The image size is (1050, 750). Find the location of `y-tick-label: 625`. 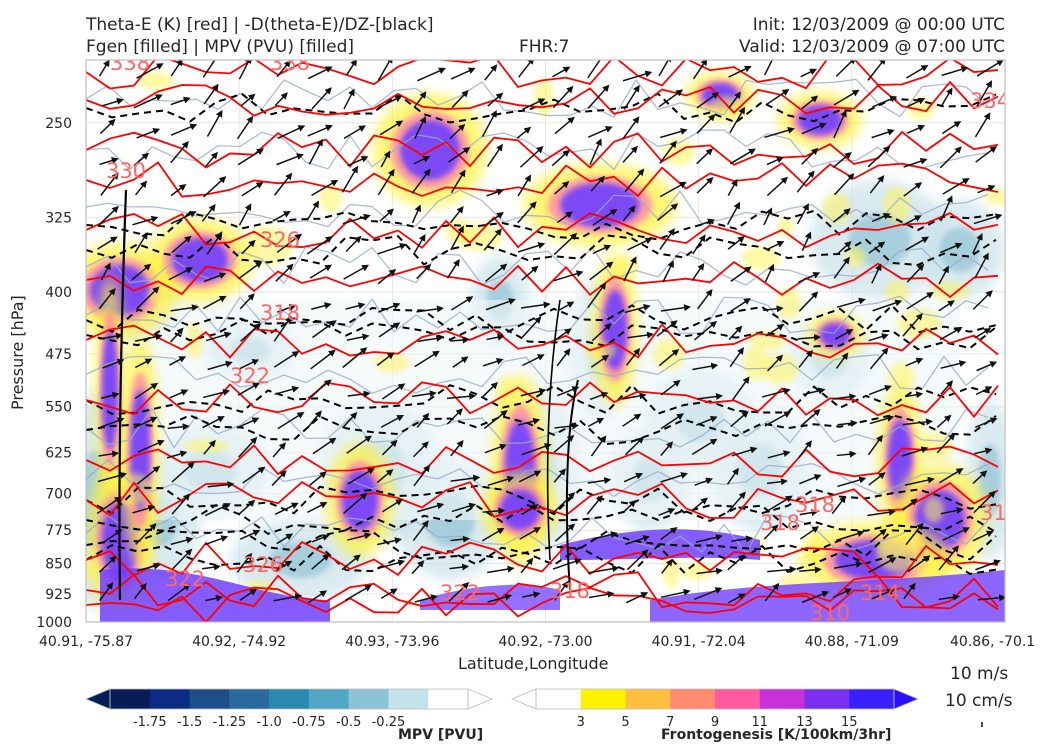

y-tick-label: 625 is located at coordinates (58, 454).